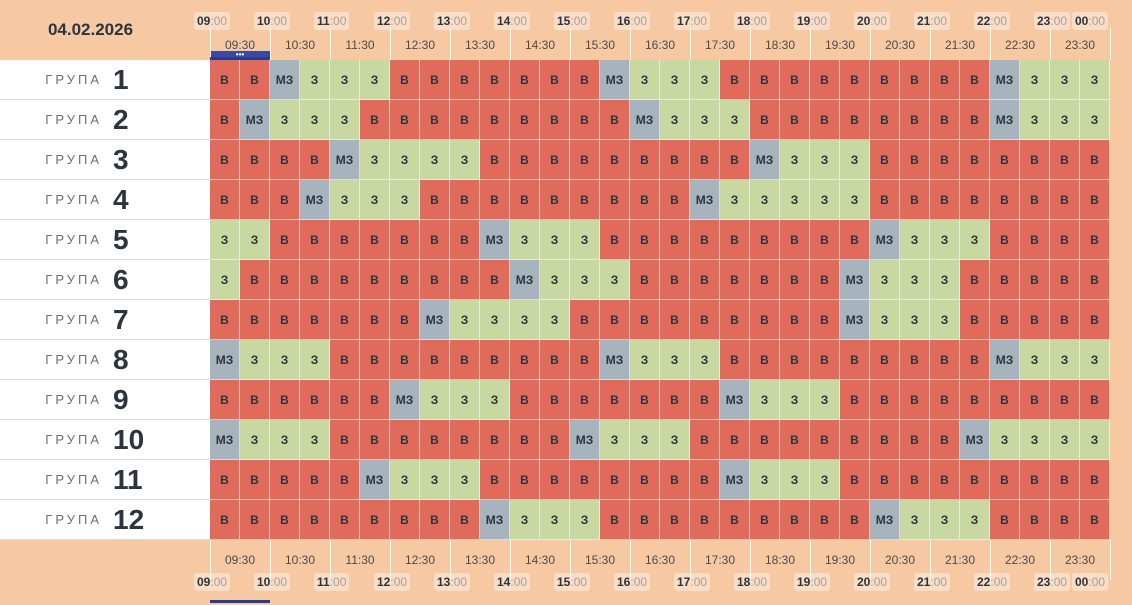  Describe the element at coordinates (105, 120) in the screenshot. I see `group-label-row: ГРУПА 2` at that location.